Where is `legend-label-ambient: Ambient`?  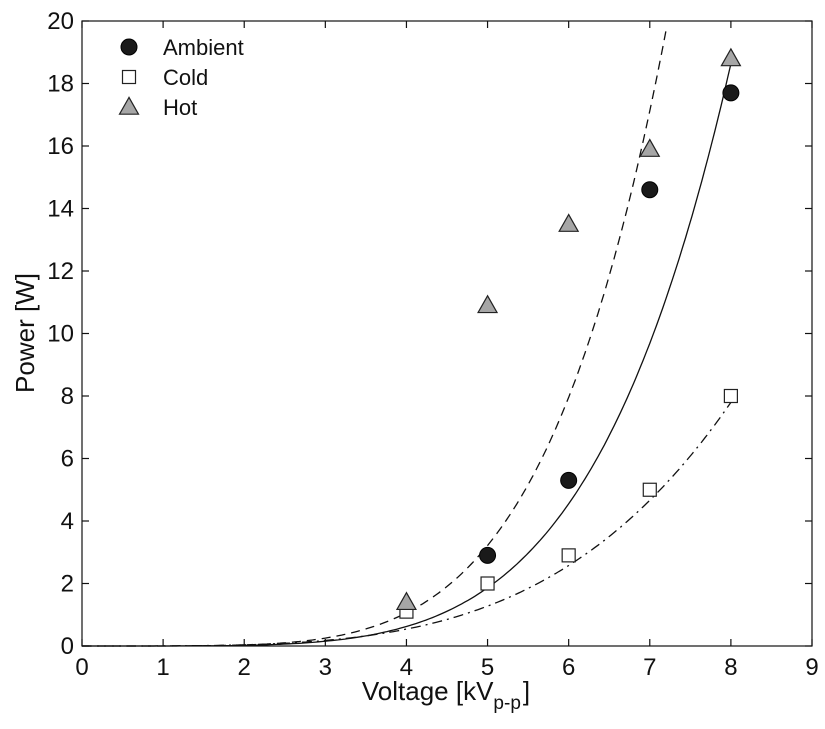
legend-label-ambient: Ambient is located at coordinates (203, 47).